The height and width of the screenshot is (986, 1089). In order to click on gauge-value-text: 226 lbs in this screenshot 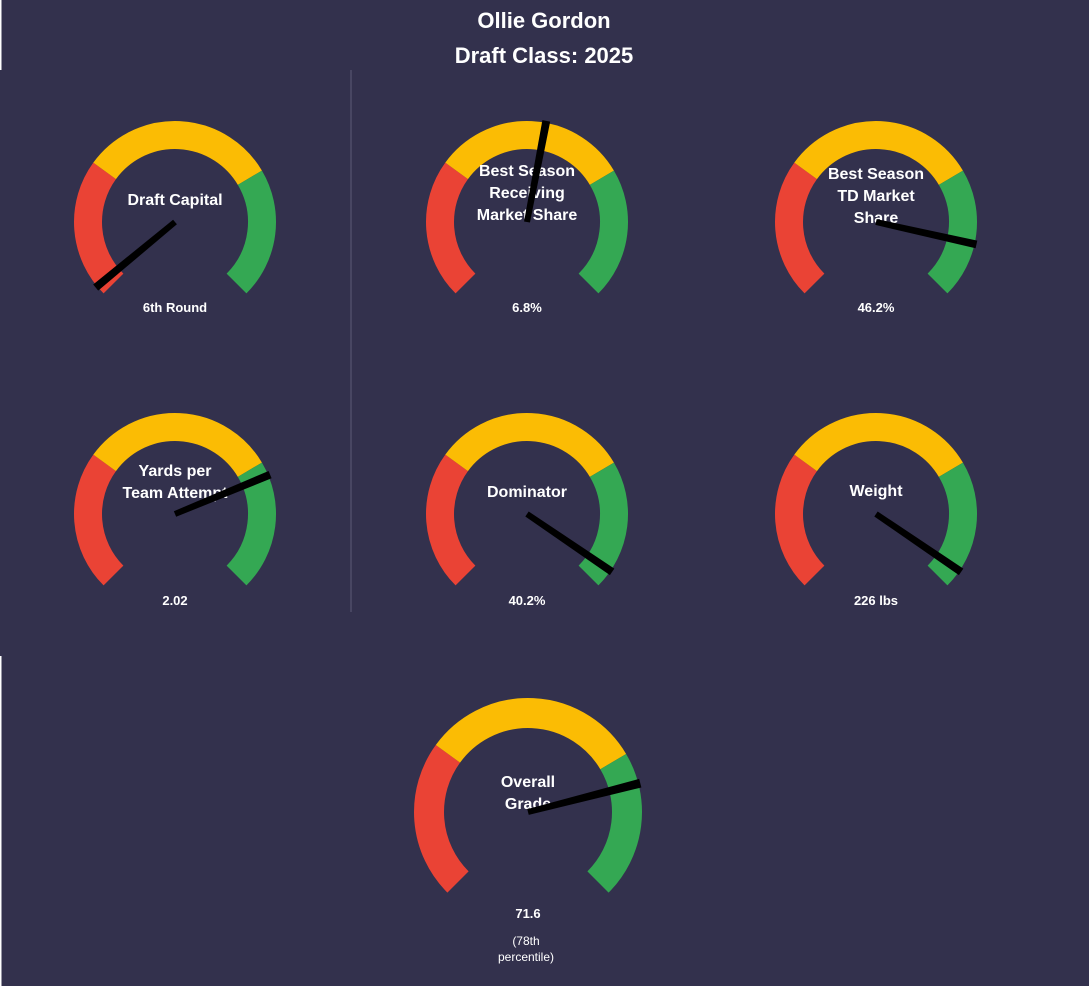, I will do `click(876, 600)`.